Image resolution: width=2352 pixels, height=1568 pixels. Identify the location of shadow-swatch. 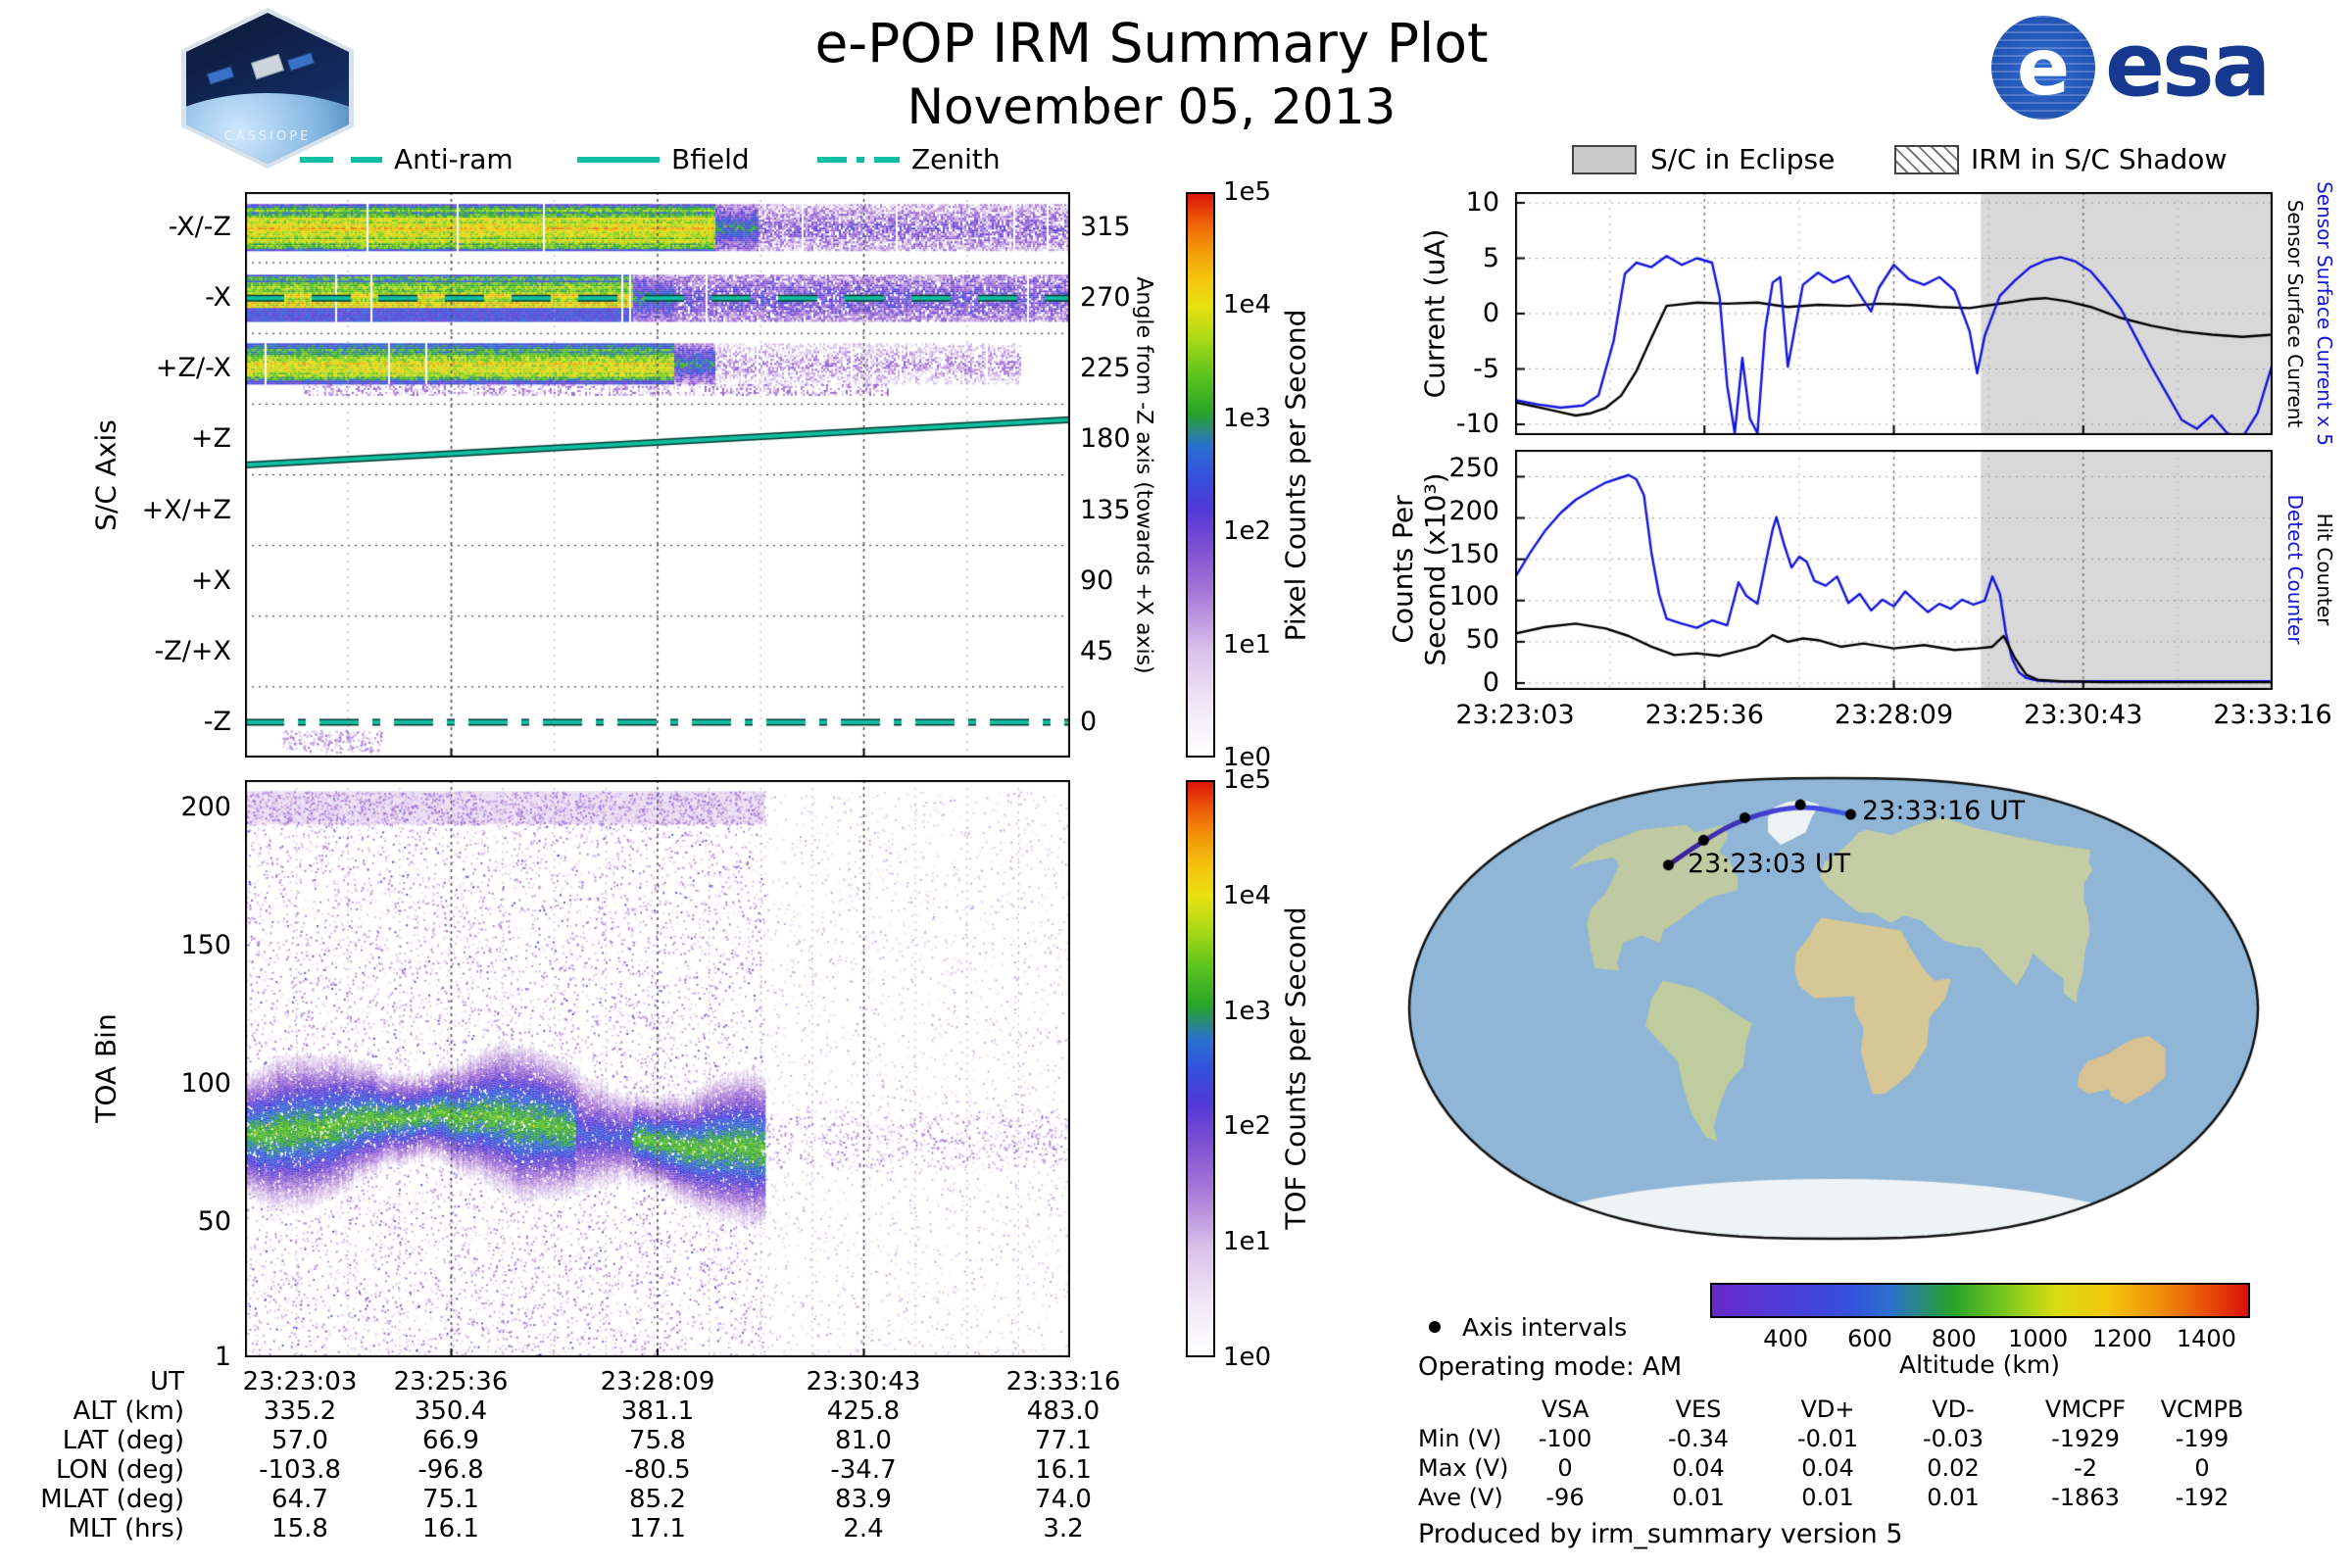
(1926, 159).